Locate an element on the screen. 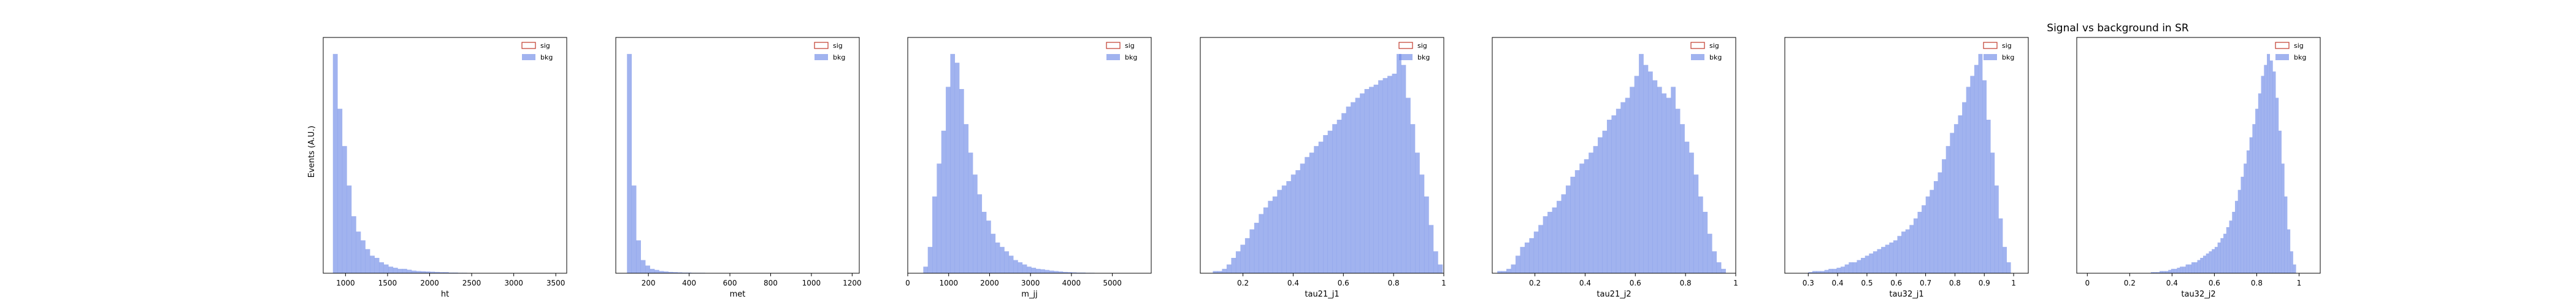  x-tick-label: 600 is located at coordinates (730, 283).